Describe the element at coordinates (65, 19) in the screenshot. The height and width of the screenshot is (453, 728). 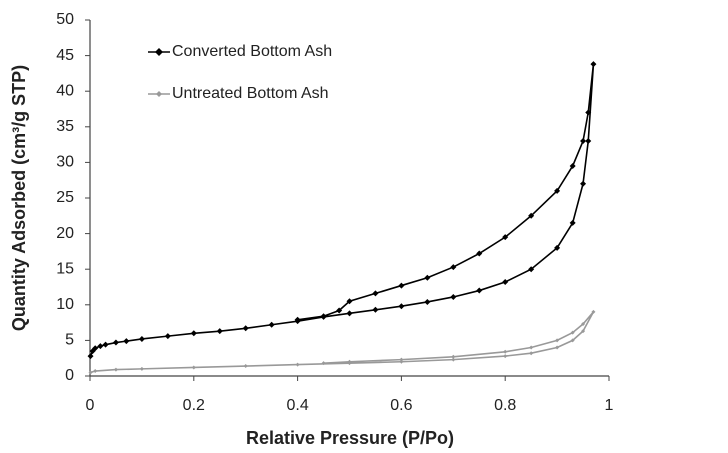
I see `y-tick-label: 50` at that location.